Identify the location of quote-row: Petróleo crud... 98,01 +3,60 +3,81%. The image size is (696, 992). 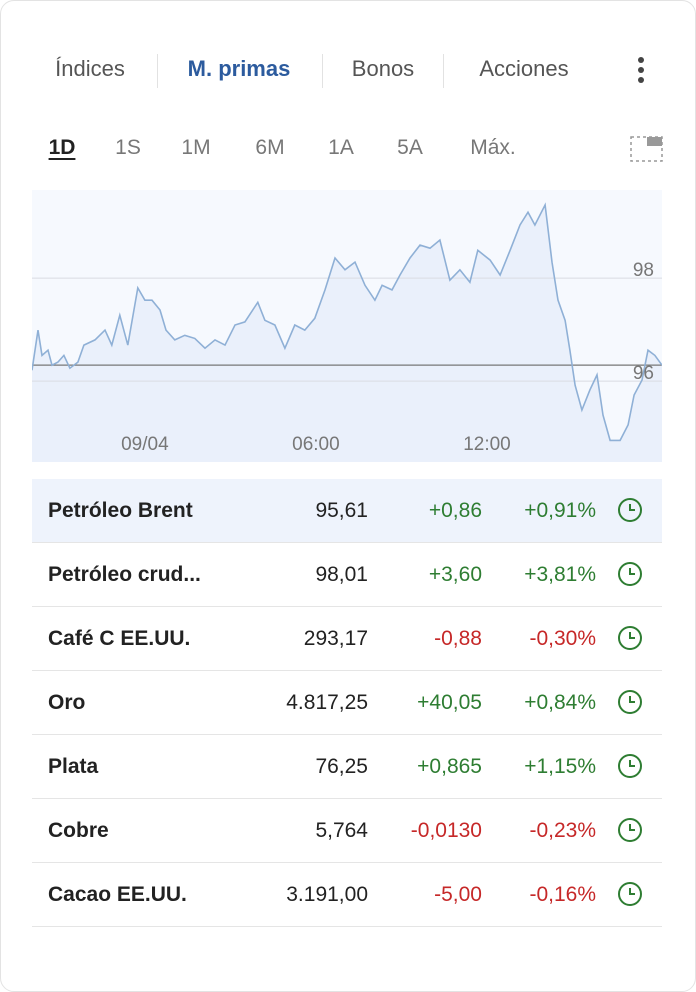
(347, 575).